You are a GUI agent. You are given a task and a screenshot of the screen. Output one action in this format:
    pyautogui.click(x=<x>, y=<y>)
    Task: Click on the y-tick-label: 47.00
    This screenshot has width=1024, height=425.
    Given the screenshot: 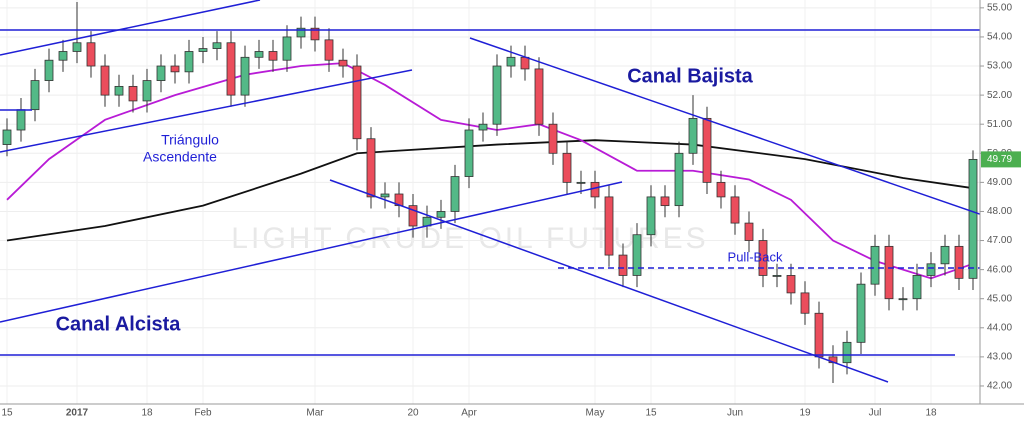 What is the action you would take?
    pyautogui.click(x=999, y=240)
    